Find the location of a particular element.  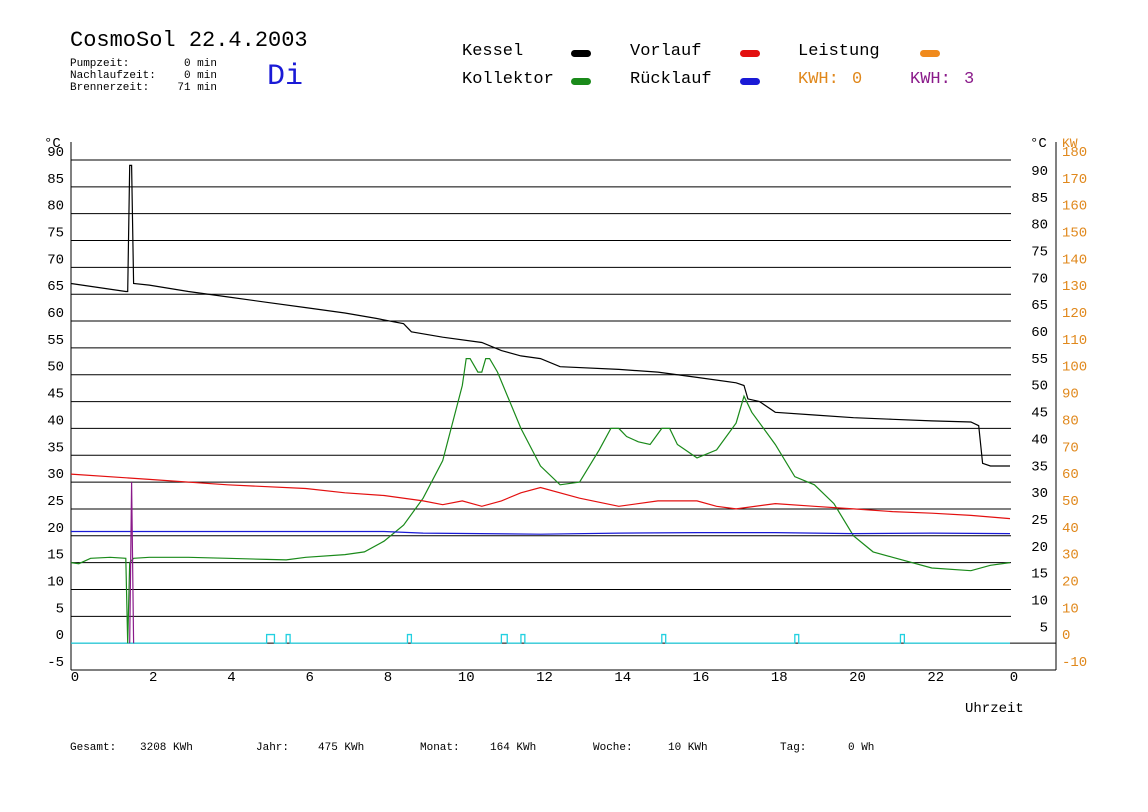

kw-tick-label: 120 is located at coordinates (1074, 314).